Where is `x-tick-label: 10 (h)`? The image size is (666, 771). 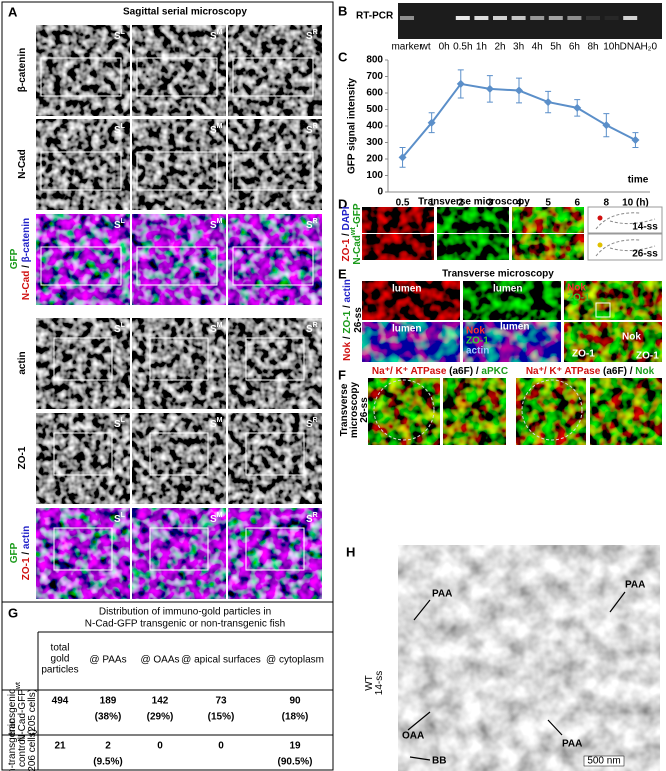
x-tick-label: 10 (h) is located at coordinates (635, 203).